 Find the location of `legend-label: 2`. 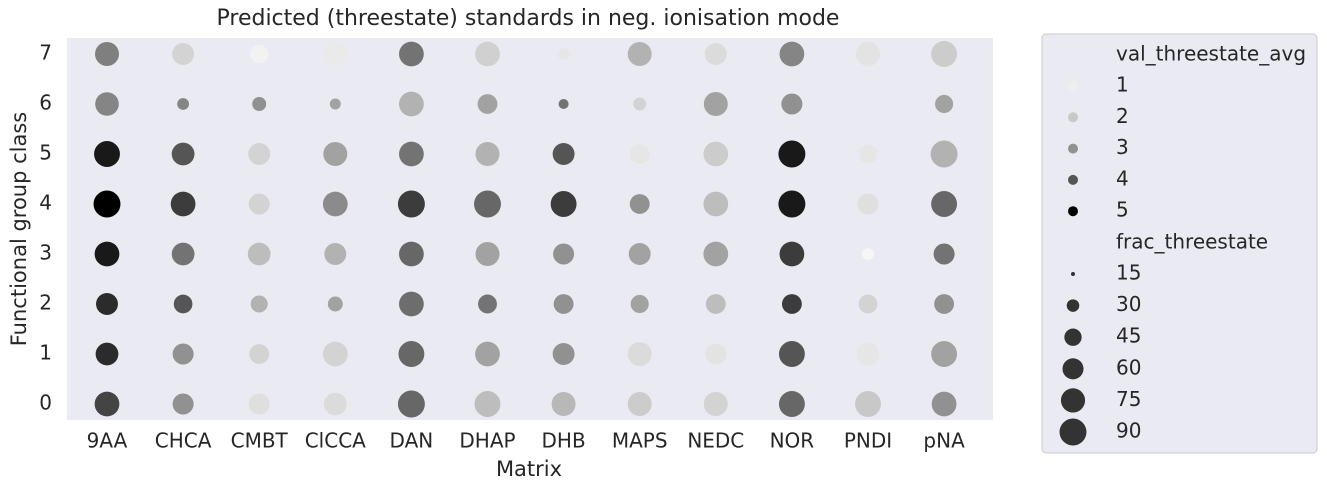

legend-label: 2 is located at coordinates (1122, 116).